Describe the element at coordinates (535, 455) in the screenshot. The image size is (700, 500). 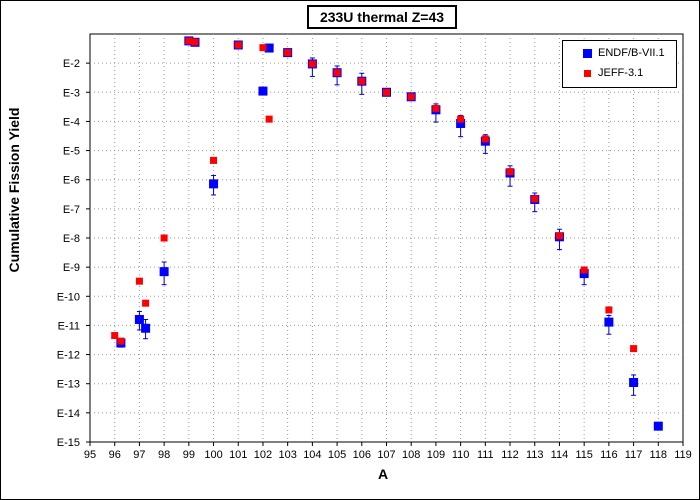
I see `x-tick-label: 113` at that location.